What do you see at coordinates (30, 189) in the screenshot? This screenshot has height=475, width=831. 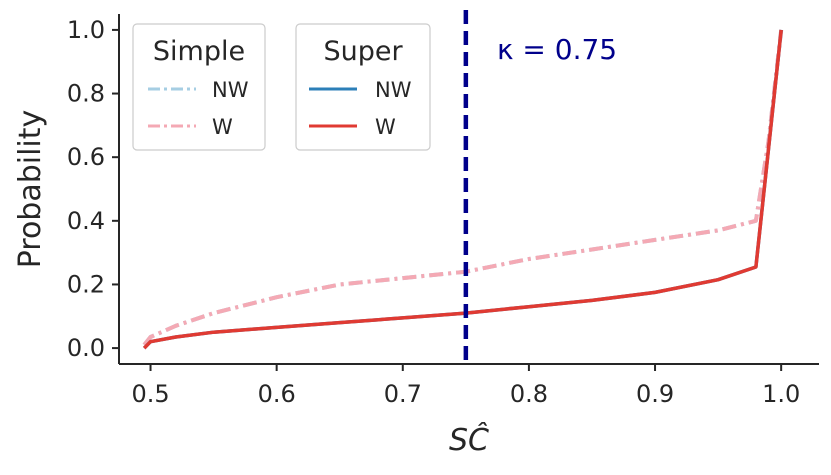 I see `y-axis-label: Probability` at bounding box center [30, 189].